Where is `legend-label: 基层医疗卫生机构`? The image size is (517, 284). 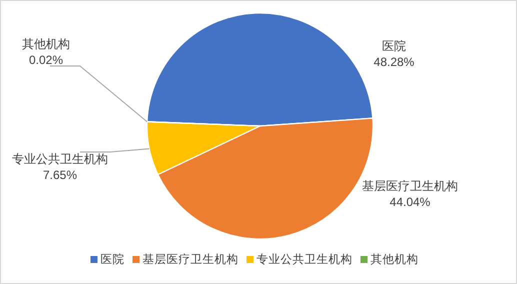 legend-label: 基层医疗卫生机构 is located at coordinates (190, 259).